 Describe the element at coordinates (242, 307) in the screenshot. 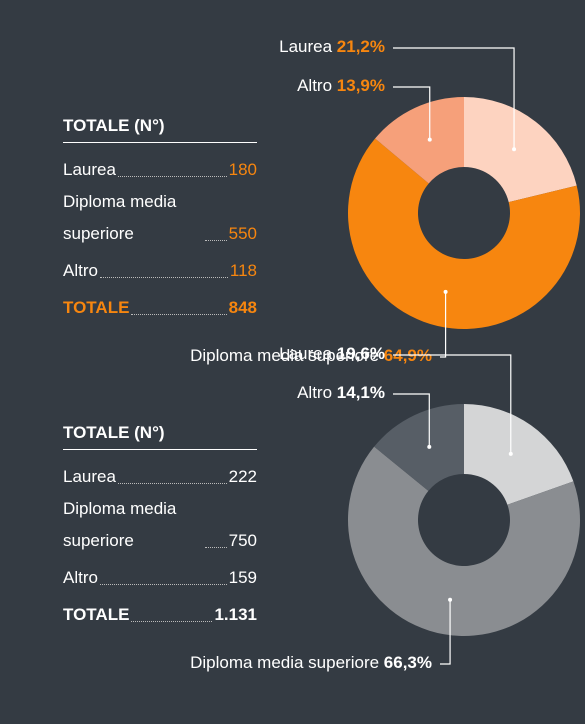

I see `row-value: 848` at that location.